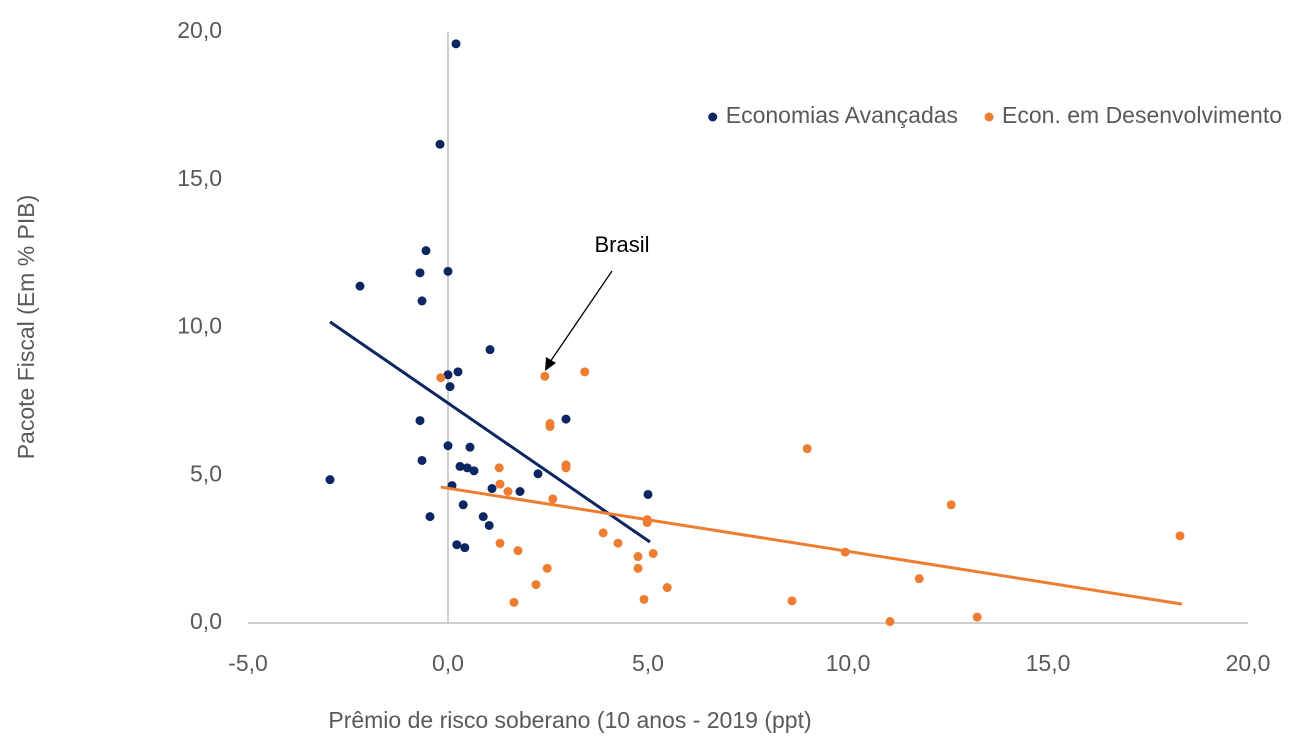 The height and width of the screenshot is (742, 1292). I want to click on legend-label: Econ. em Desenvolvimento, so click(1142, 115).